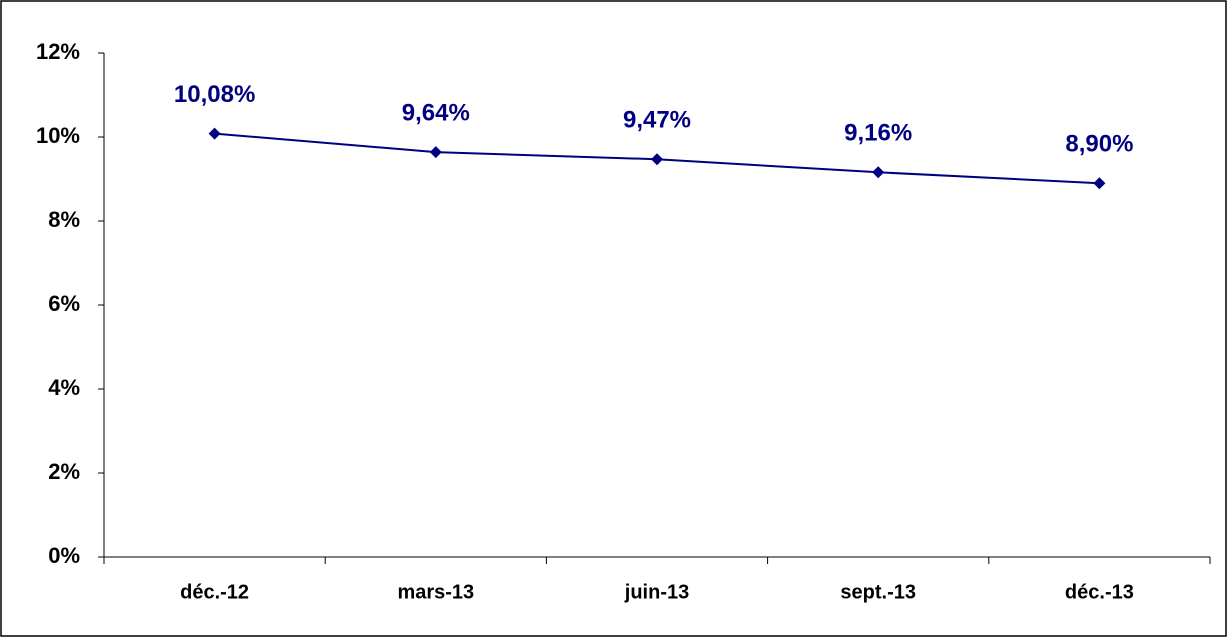 The image size is (1227, 637). What do you see at coordinates (435, 592) in the screenshot?
I see `x-tick-label: mars-13` at bounding box center [435, 592].